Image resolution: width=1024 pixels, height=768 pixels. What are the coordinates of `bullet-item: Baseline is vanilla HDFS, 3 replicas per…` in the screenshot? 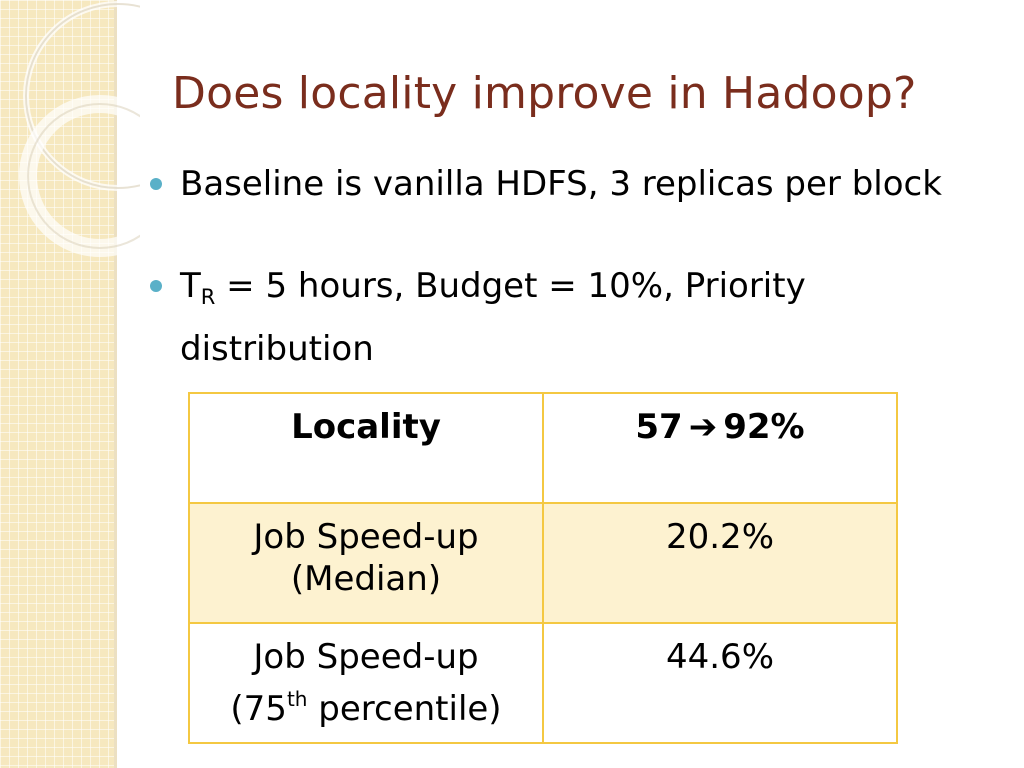 It's located at (580, 184).